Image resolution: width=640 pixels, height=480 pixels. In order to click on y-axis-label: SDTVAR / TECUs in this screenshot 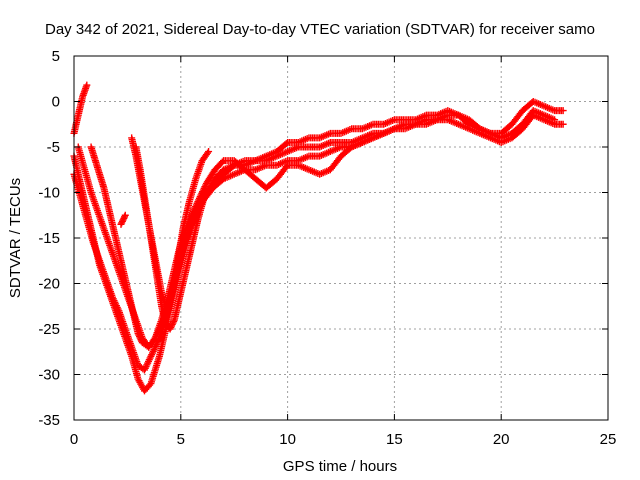, I will do `click(15, 238)`.